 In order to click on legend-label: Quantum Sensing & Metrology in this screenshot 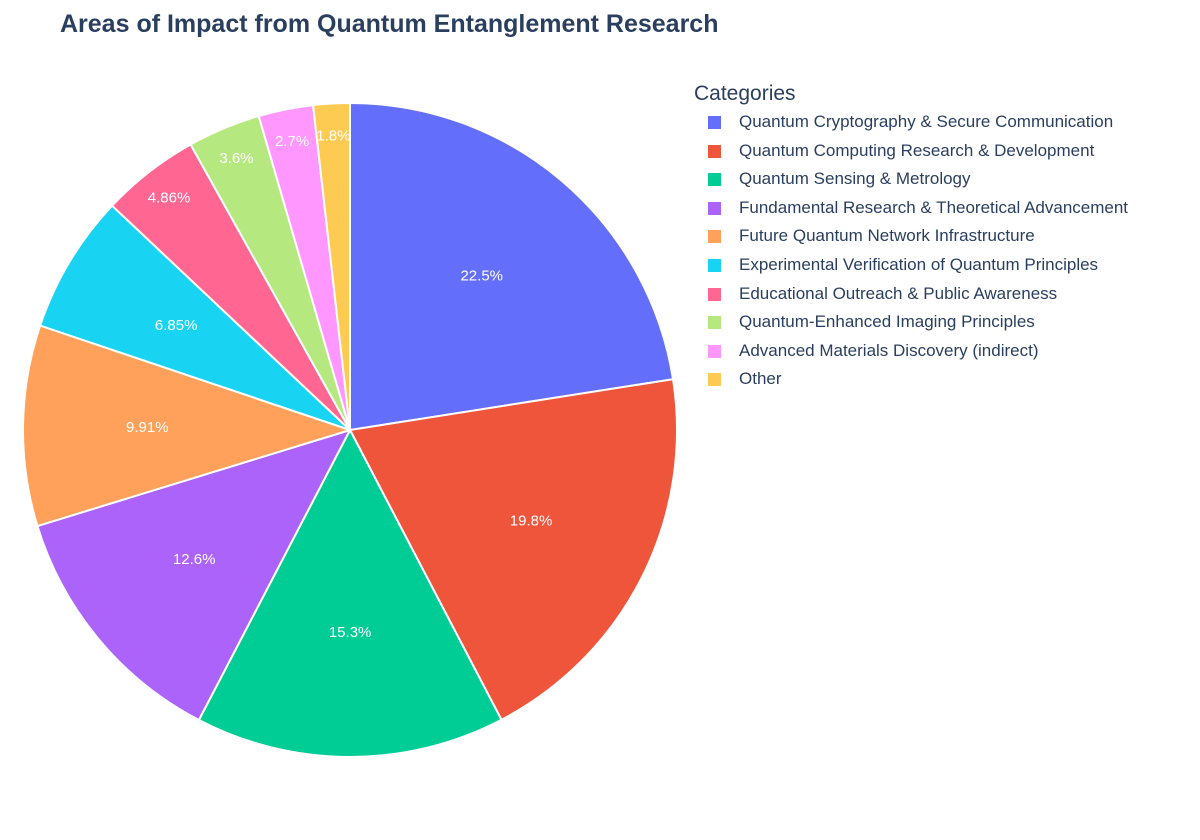, I will do `click(855, 179)`.